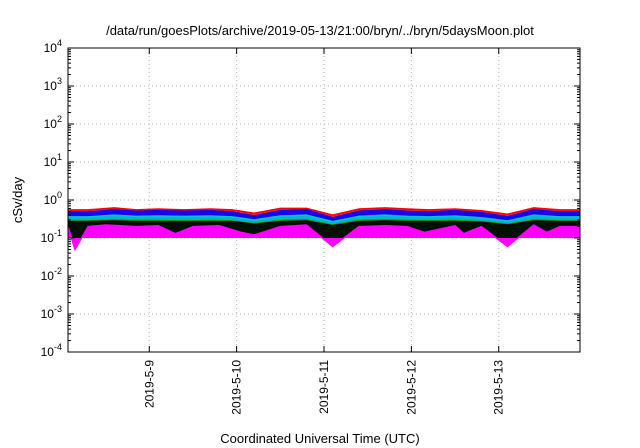 The image size is (640, 448). What do you see at coordinates (53, 160) in the screenshot?
I see `y-tick-label: 10¹` at bounding box center [53, 160].